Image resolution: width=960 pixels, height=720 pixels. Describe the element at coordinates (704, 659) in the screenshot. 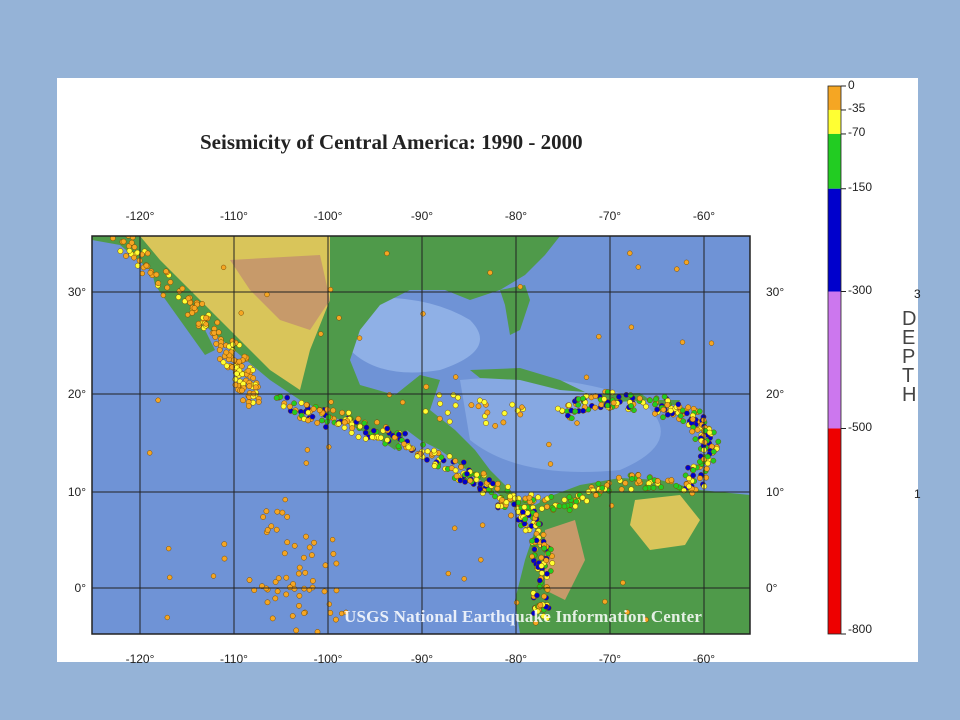

I see `lon-tick-label-bottom: -60°` at that location.